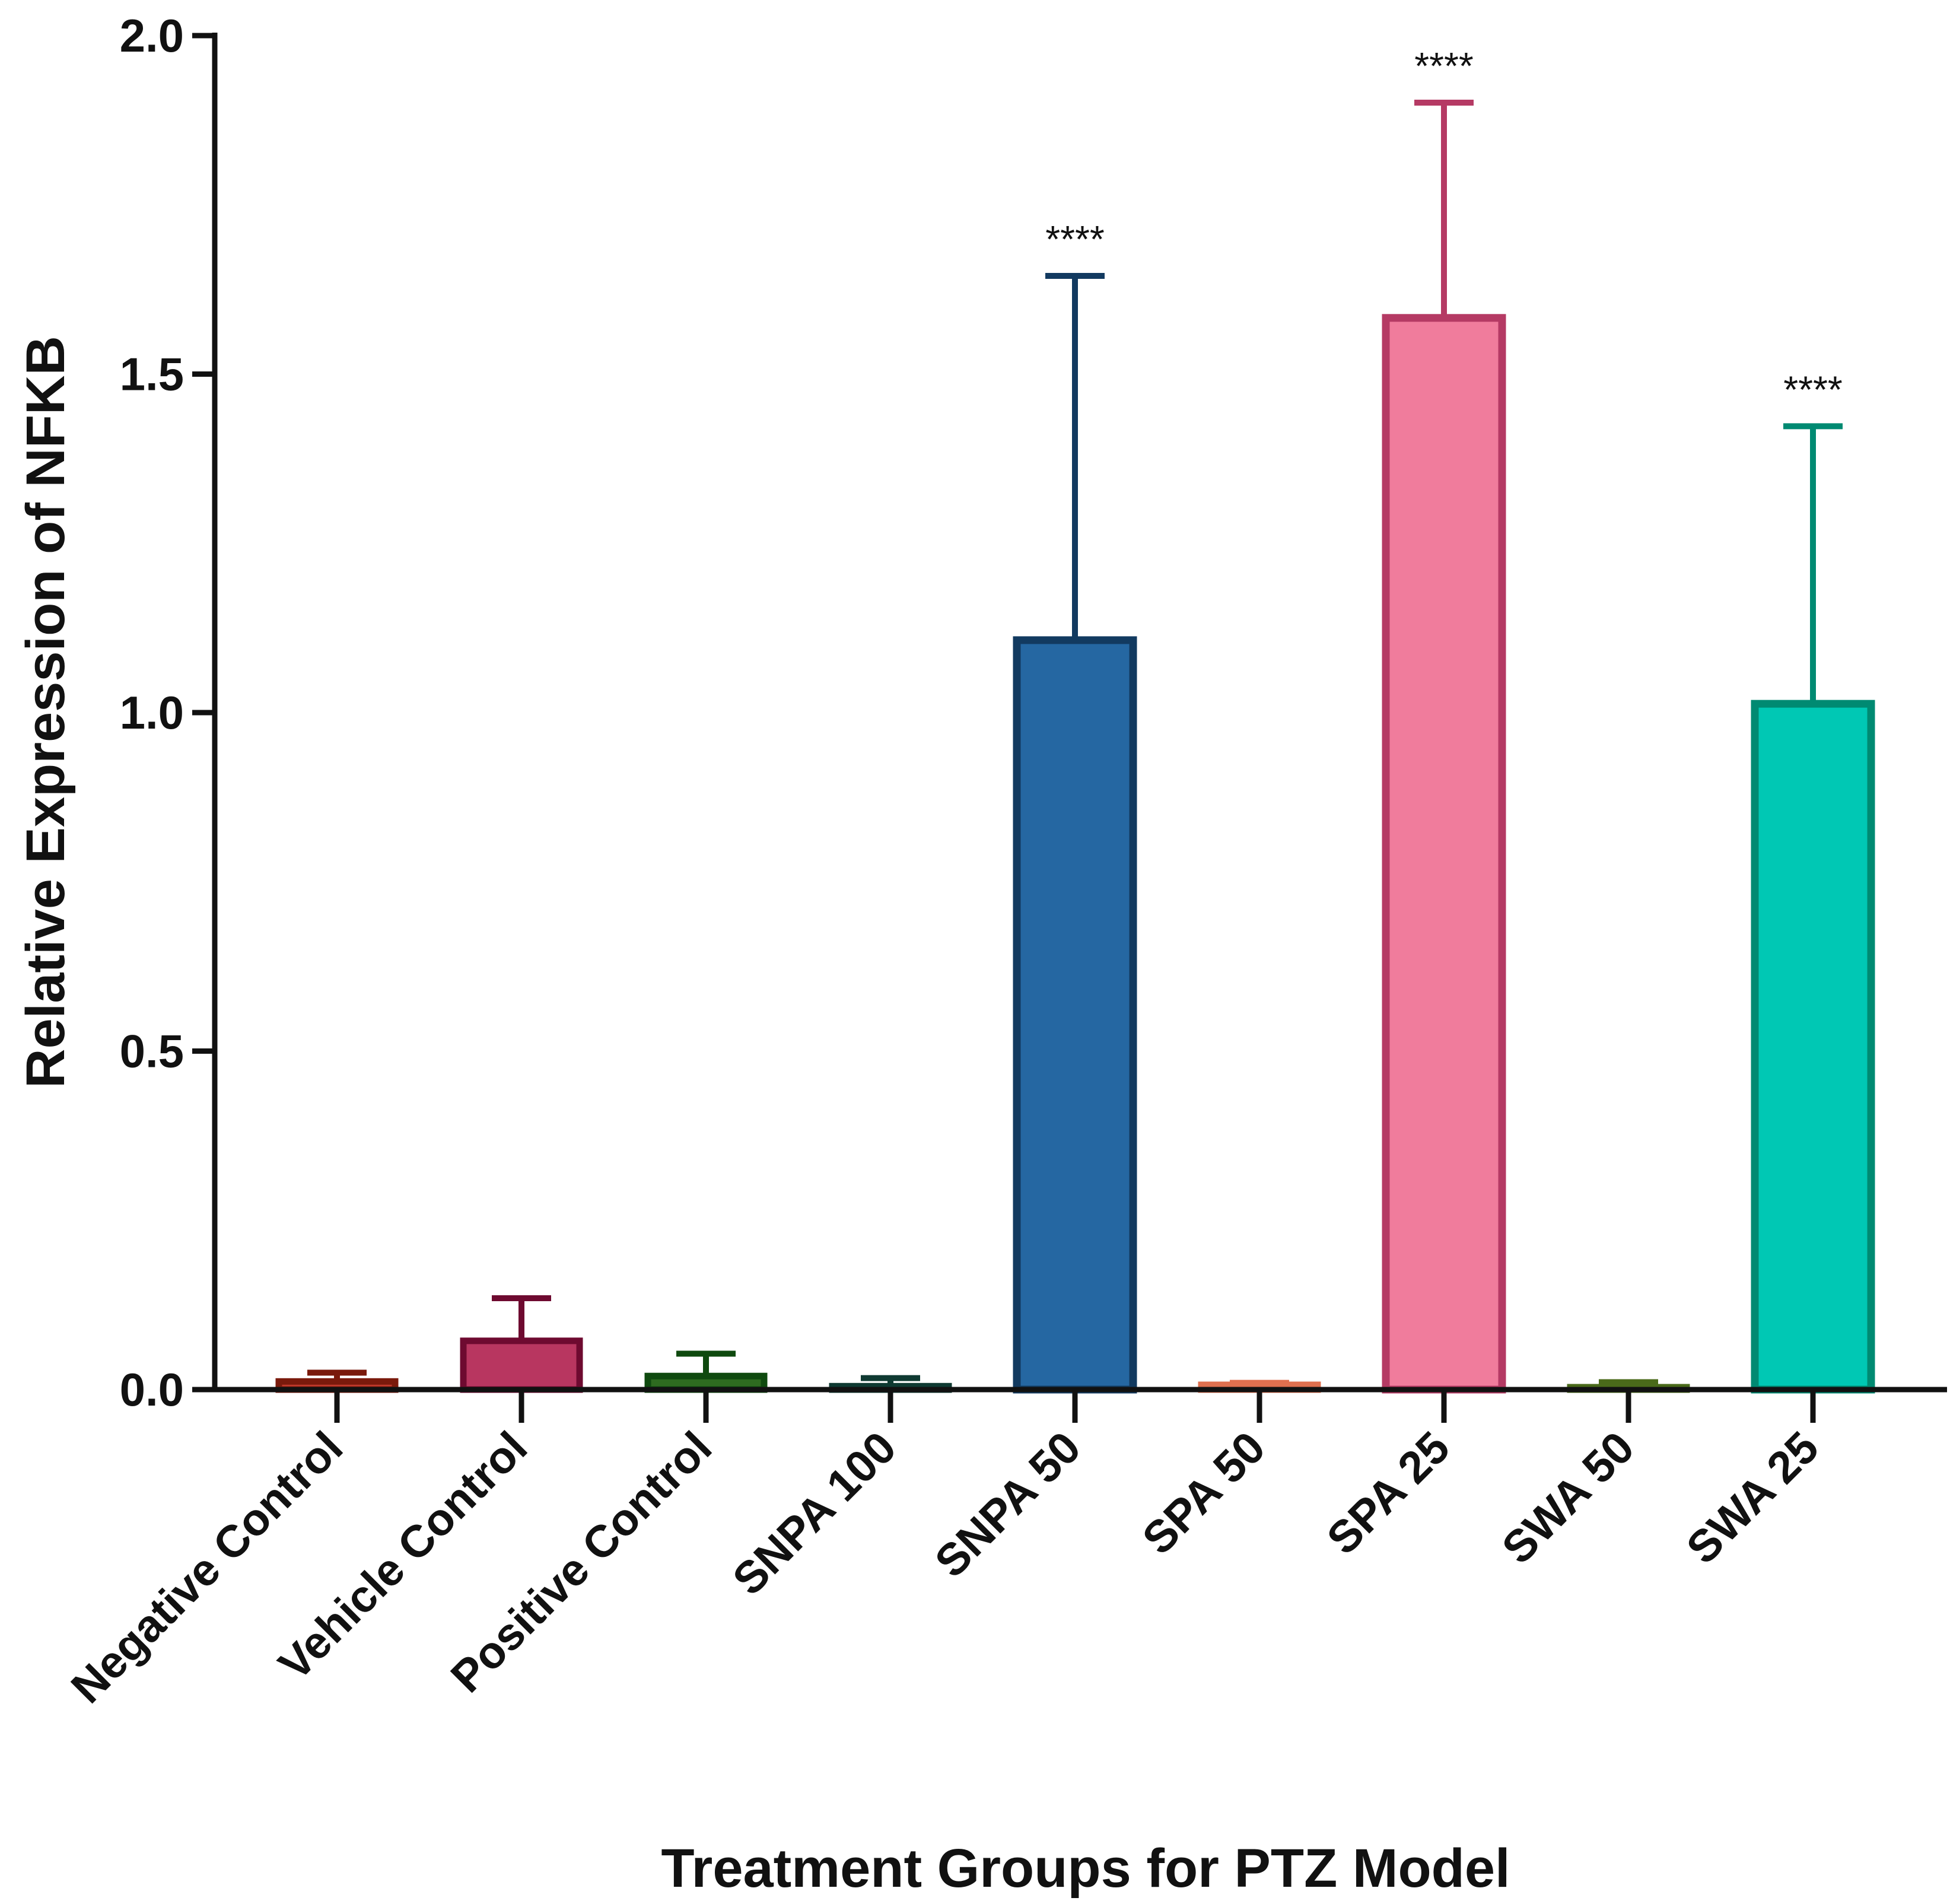 The height and width of the screenshot is (1904, 1950). Describe the element at coordinates (45, 712) in the screenshot. I see `y-axis-title: Relative Expression of NFKB` at that location.